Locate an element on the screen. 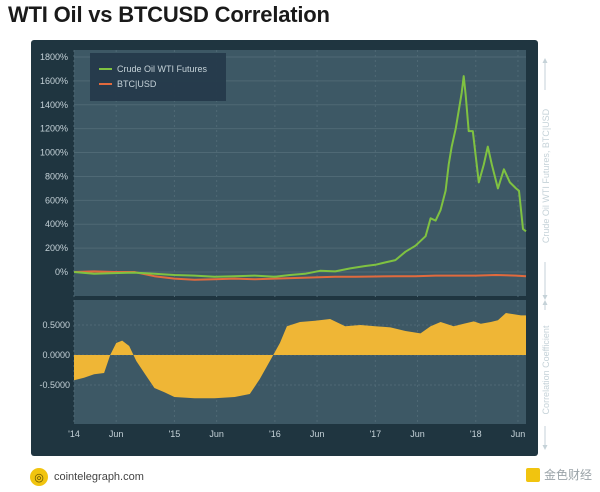 This screenshot has width=600, height=492. right-axis-label-top: Crude Oil WTI Futures, BTC|USD is located at coordinates (546, 175).